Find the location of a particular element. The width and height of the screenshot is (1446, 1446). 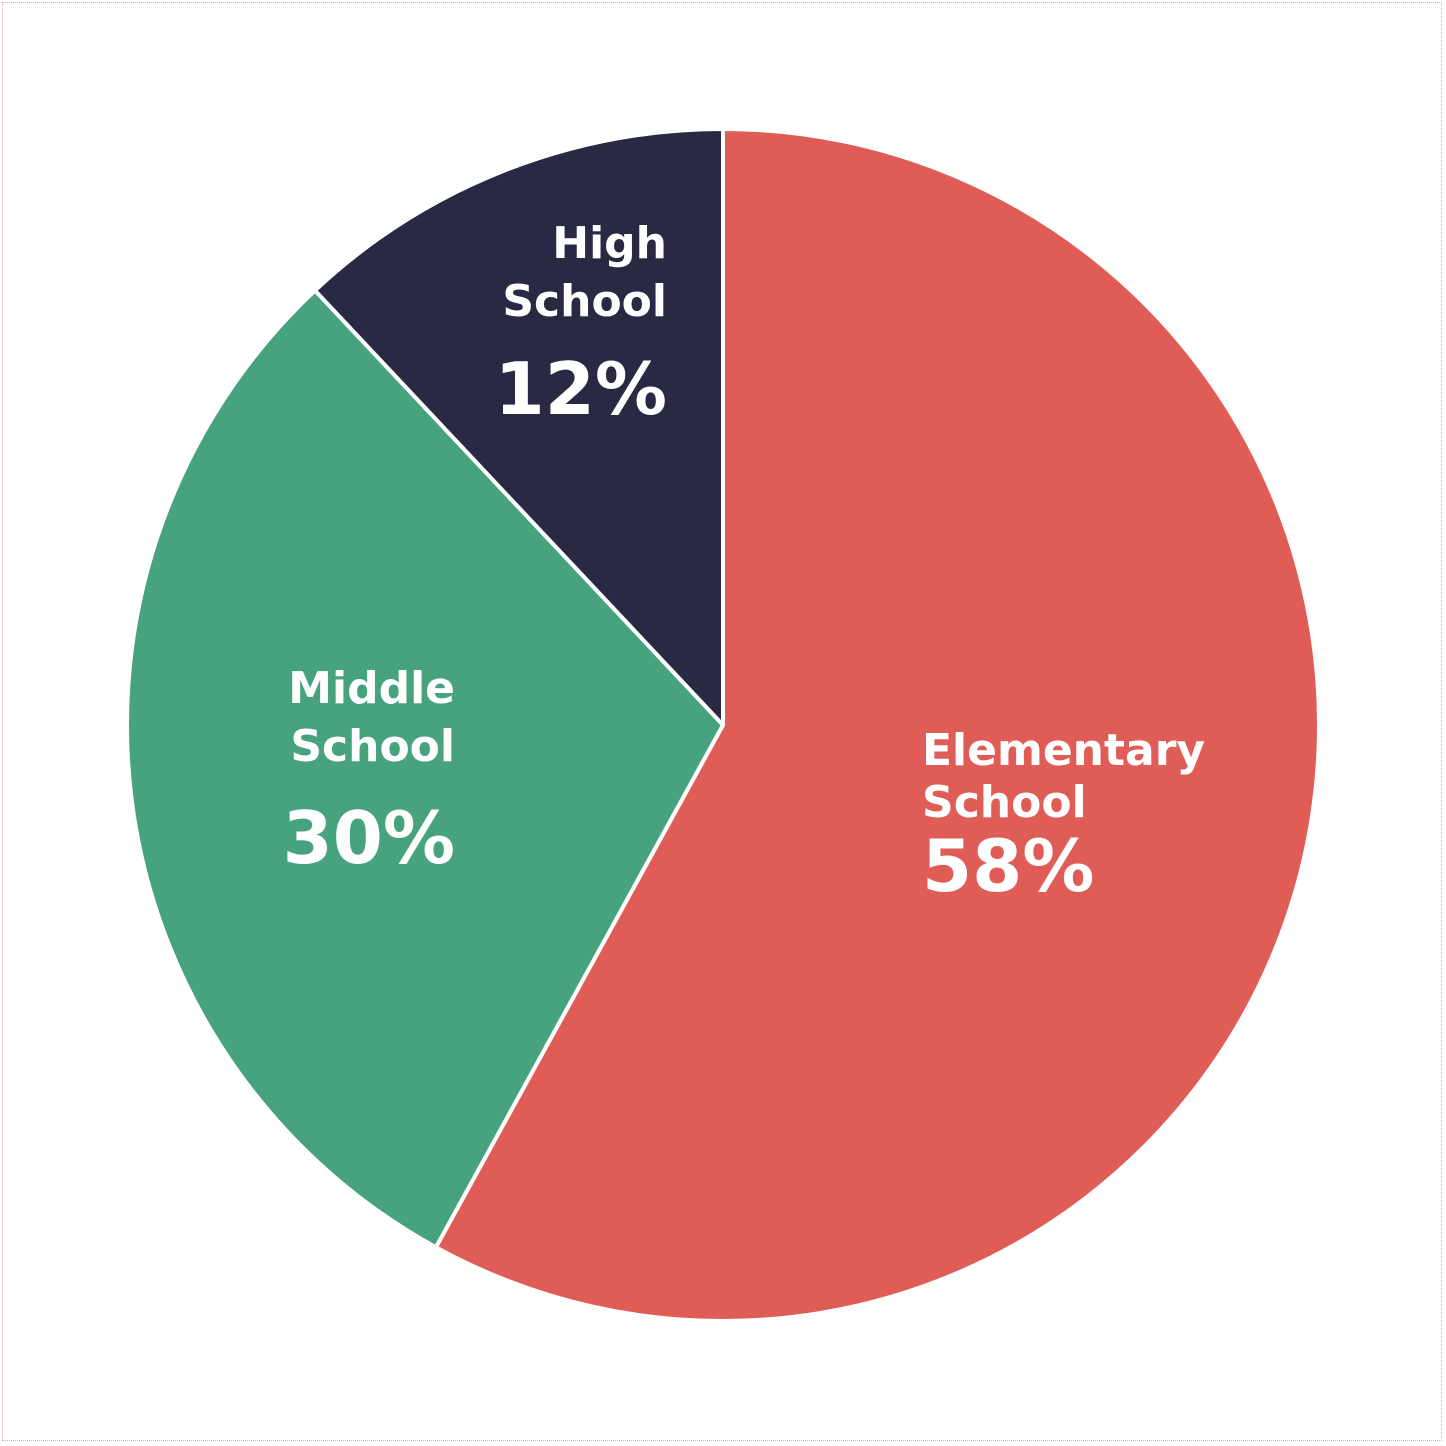

slice-label-value: 12% is located at coordinates (581, 389).